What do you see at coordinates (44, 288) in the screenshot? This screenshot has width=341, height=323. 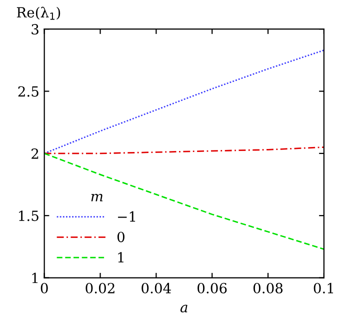 I see `x-tick-label: 0` at bounding box center [44, 288].